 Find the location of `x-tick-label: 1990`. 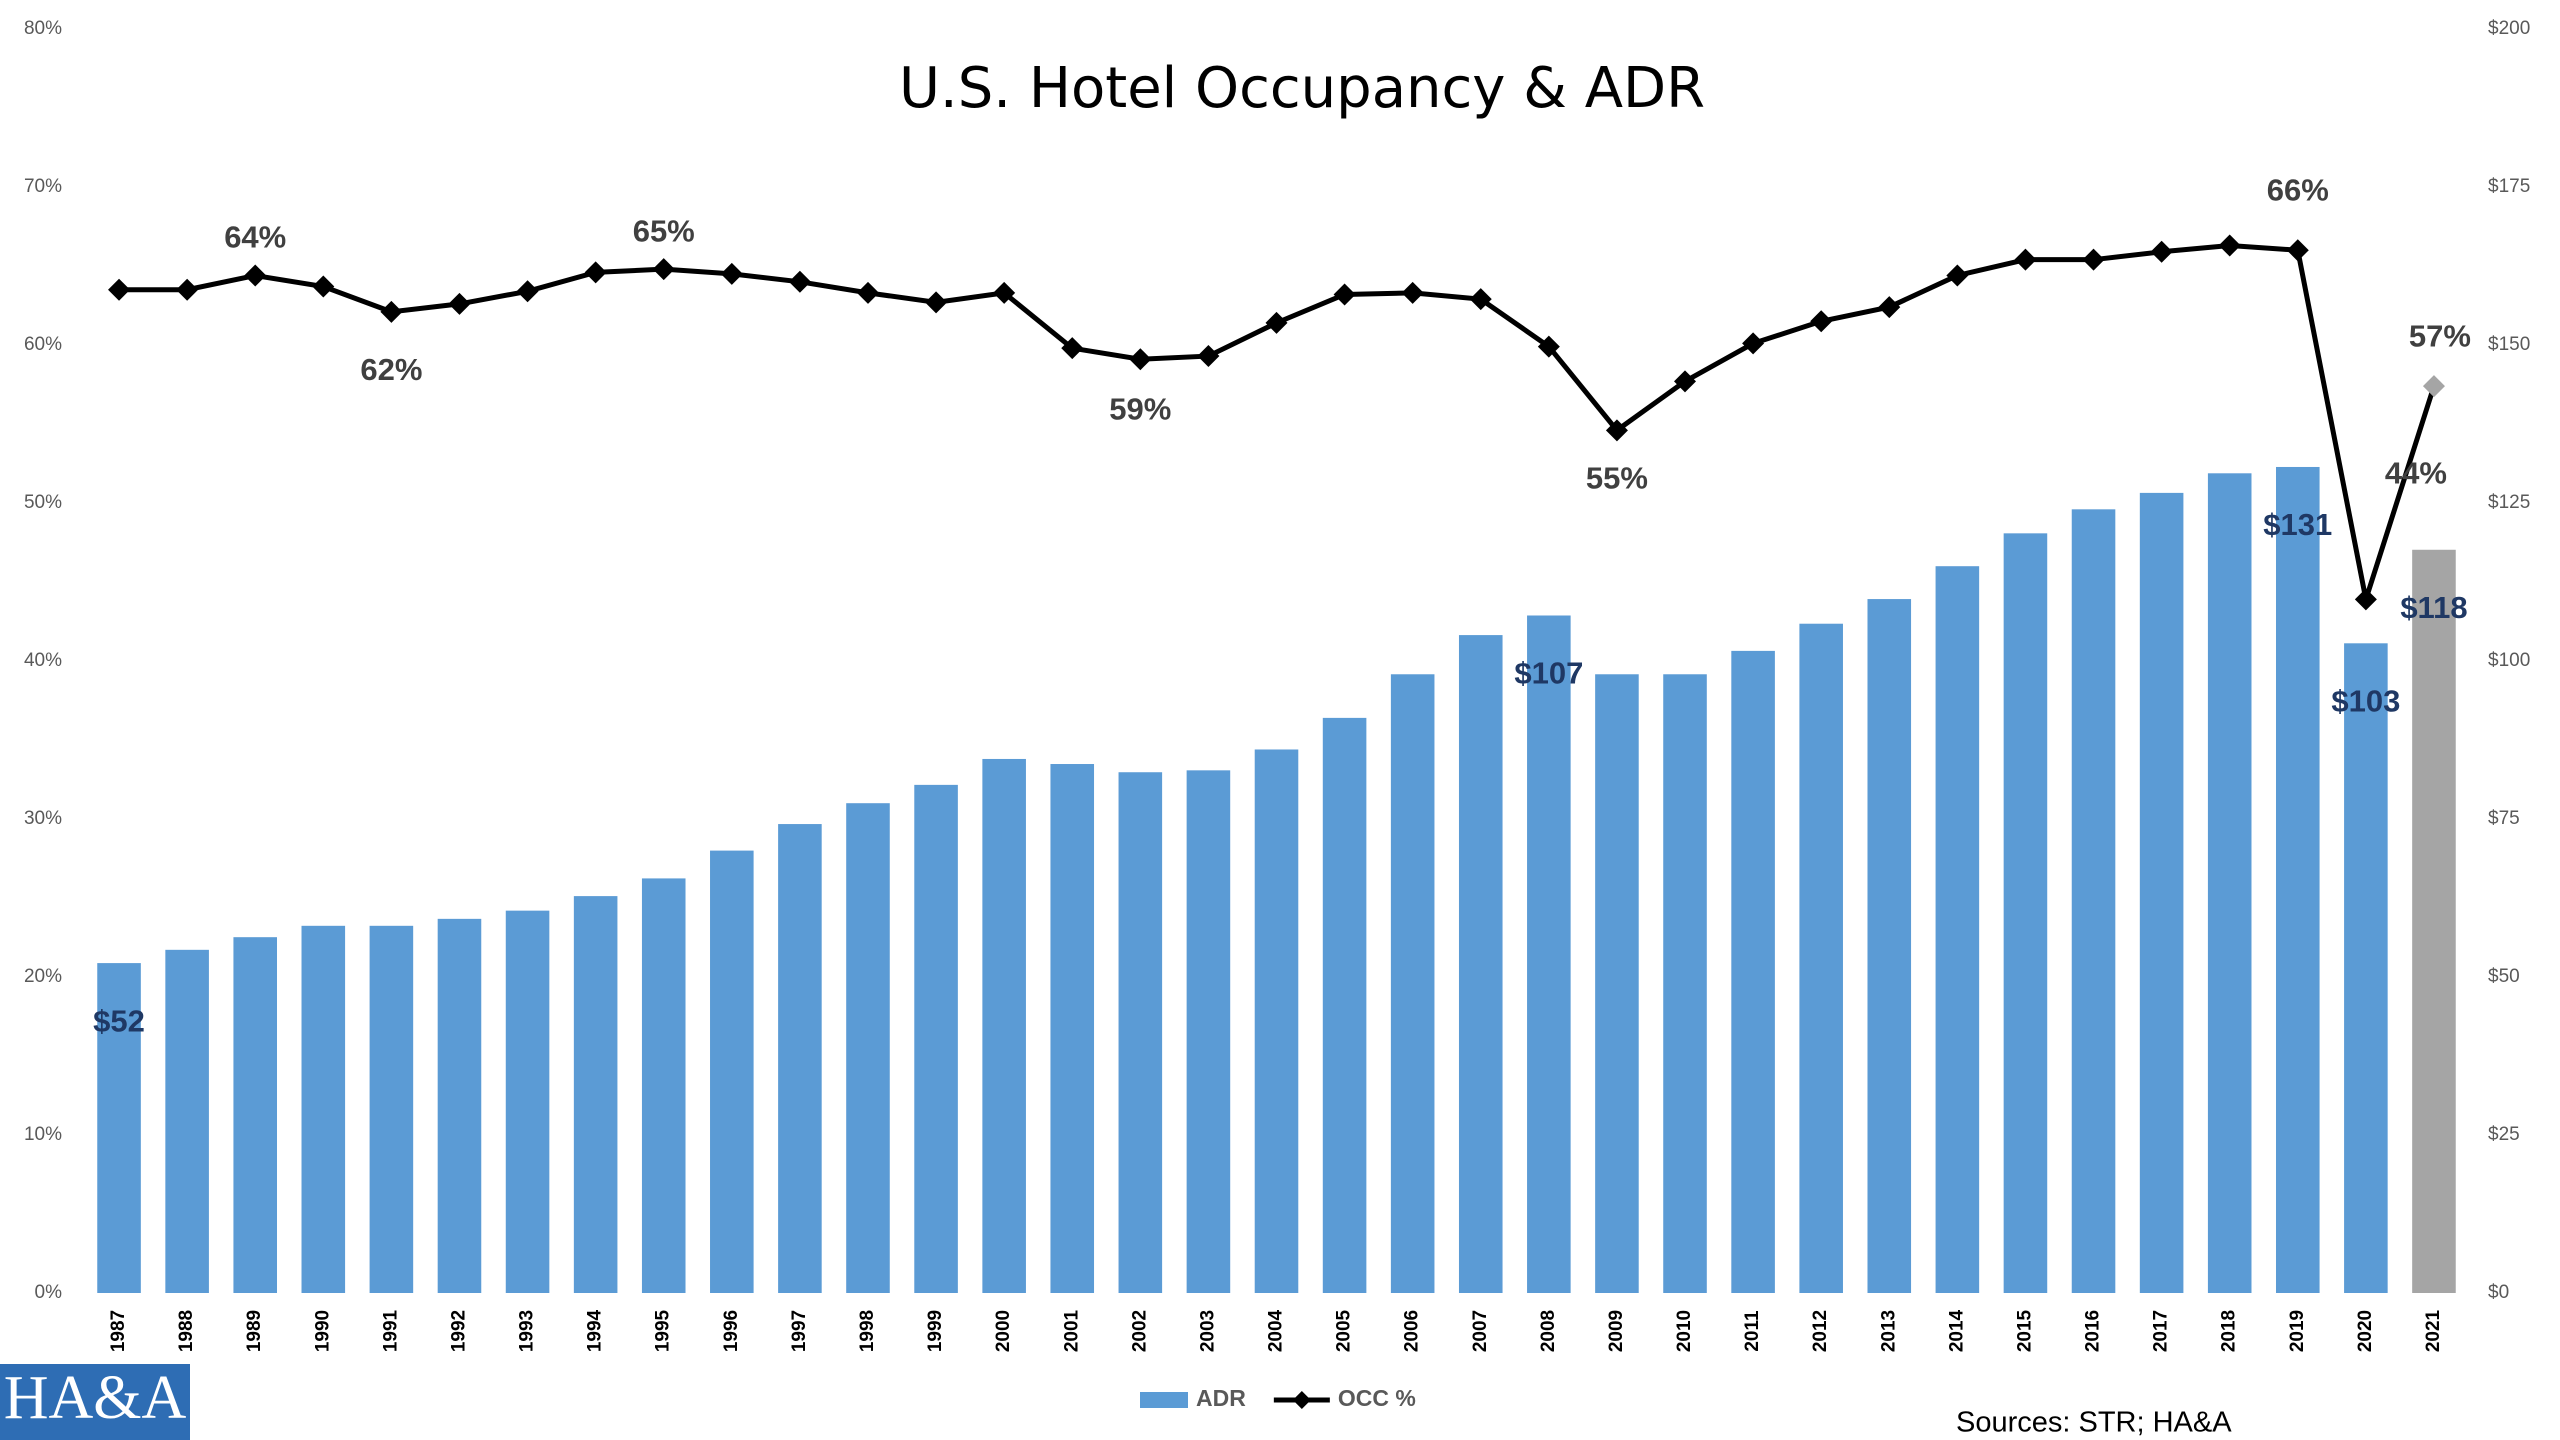

x-tick-label: 1990 is located at coordinates (322, 1331).